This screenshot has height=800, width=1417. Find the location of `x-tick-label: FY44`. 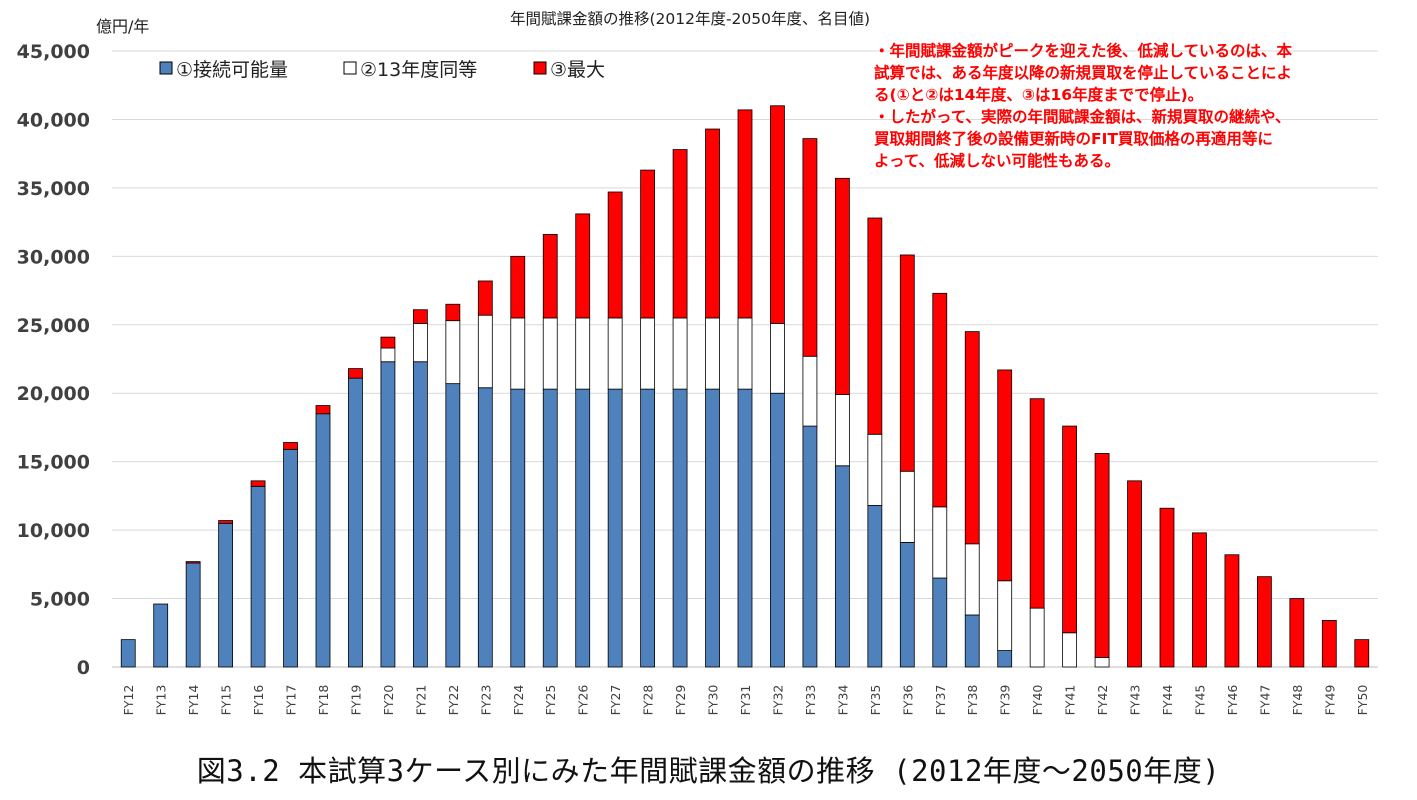

x-tick-label: FY44 is located at coordinates (1167, 700).